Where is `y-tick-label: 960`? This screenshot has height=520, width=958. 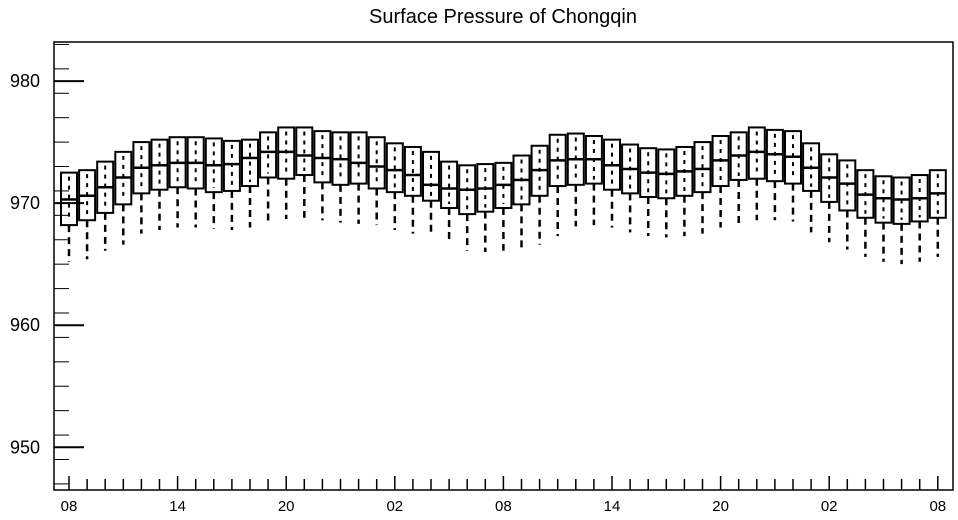 y-tick-label: 960 is located at coordinates (25, 325).